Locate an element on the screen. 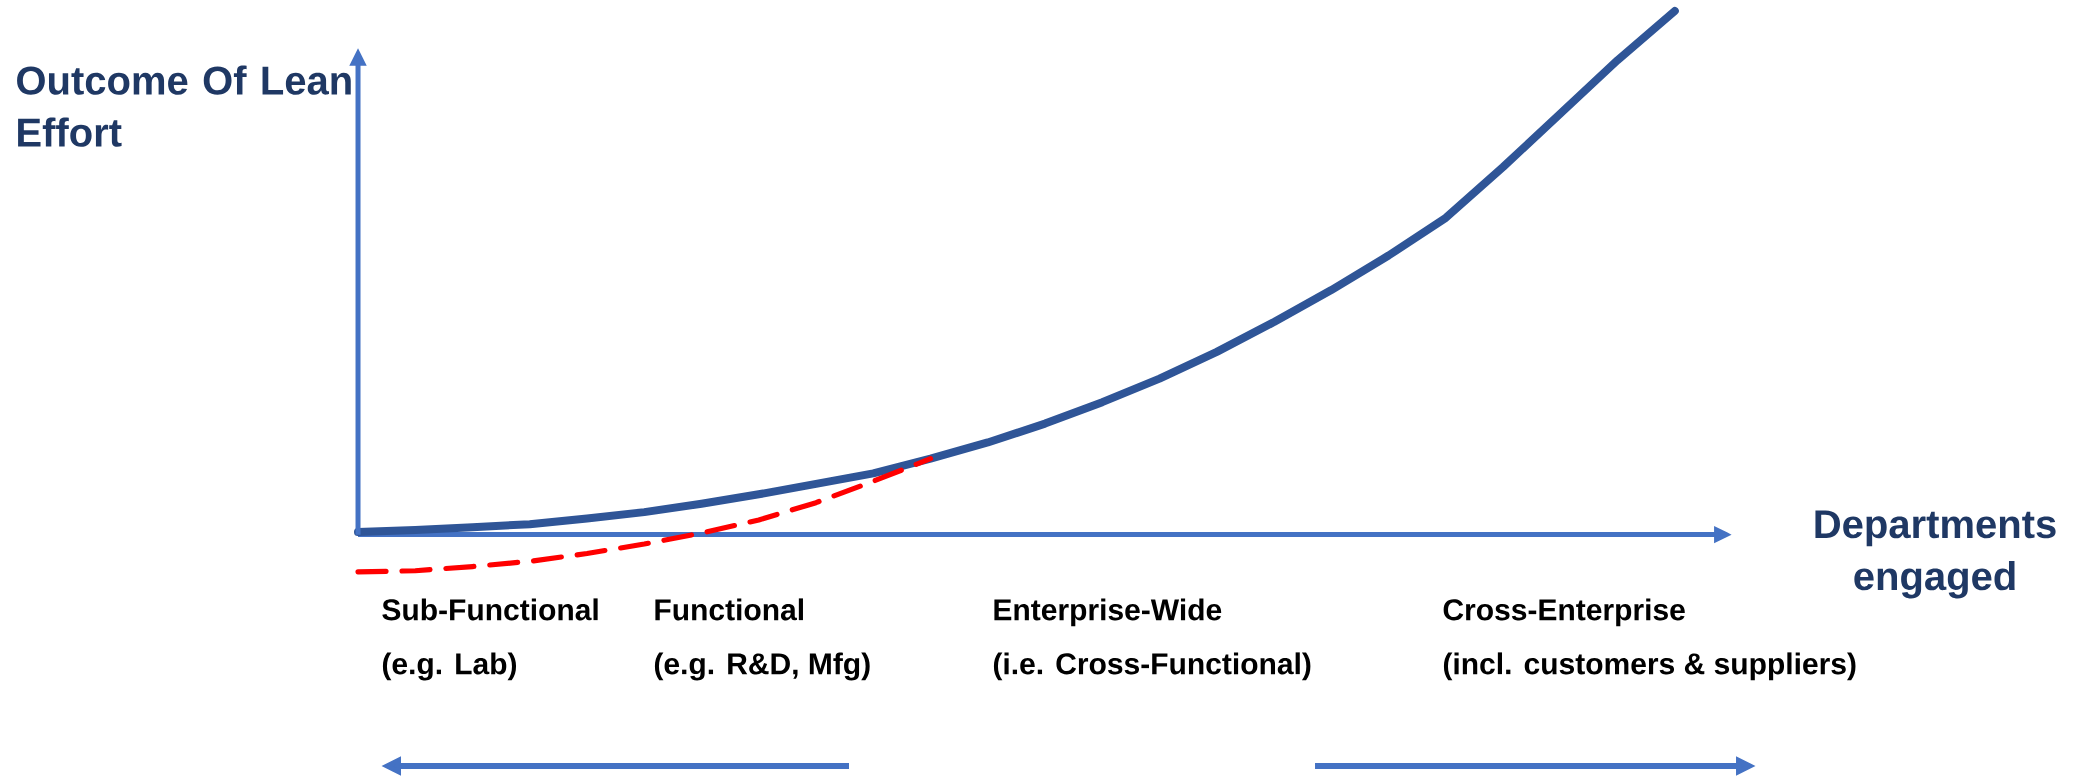 The width and height of the screenshot is (2097, 780). y-axis-title: Outcome Of Lean Effort is located at coordinates (184, 106).